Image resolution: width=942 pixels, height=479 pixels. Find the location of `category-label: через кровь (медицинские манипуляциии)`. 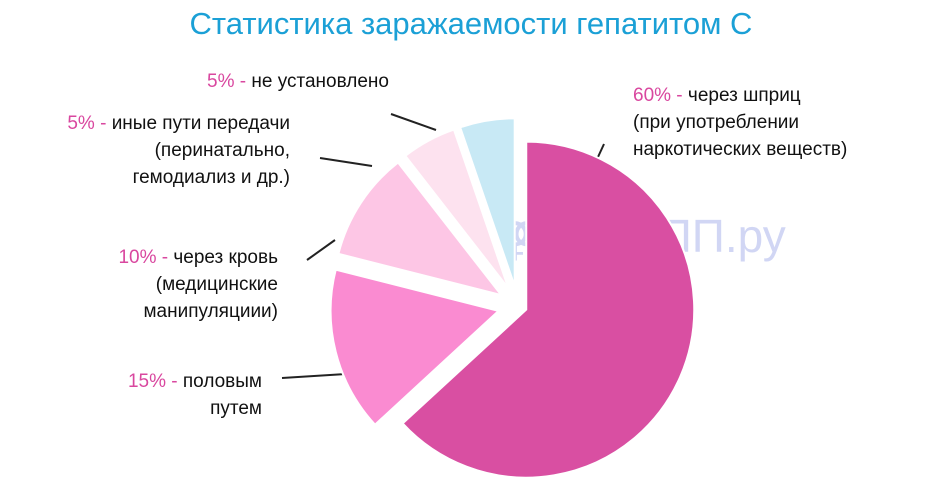

category-label: через кровь (медицинские манипуляциии) is located at coordinates (210, 284).